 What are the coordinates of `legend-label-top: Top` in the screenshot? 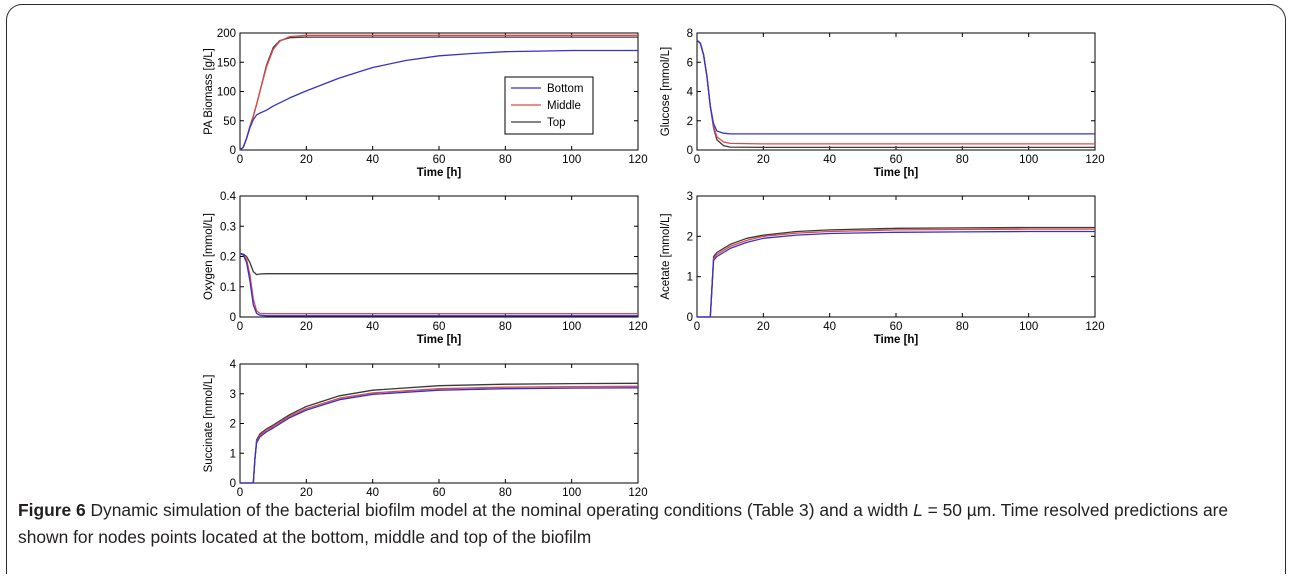 It's located at (556, 123).